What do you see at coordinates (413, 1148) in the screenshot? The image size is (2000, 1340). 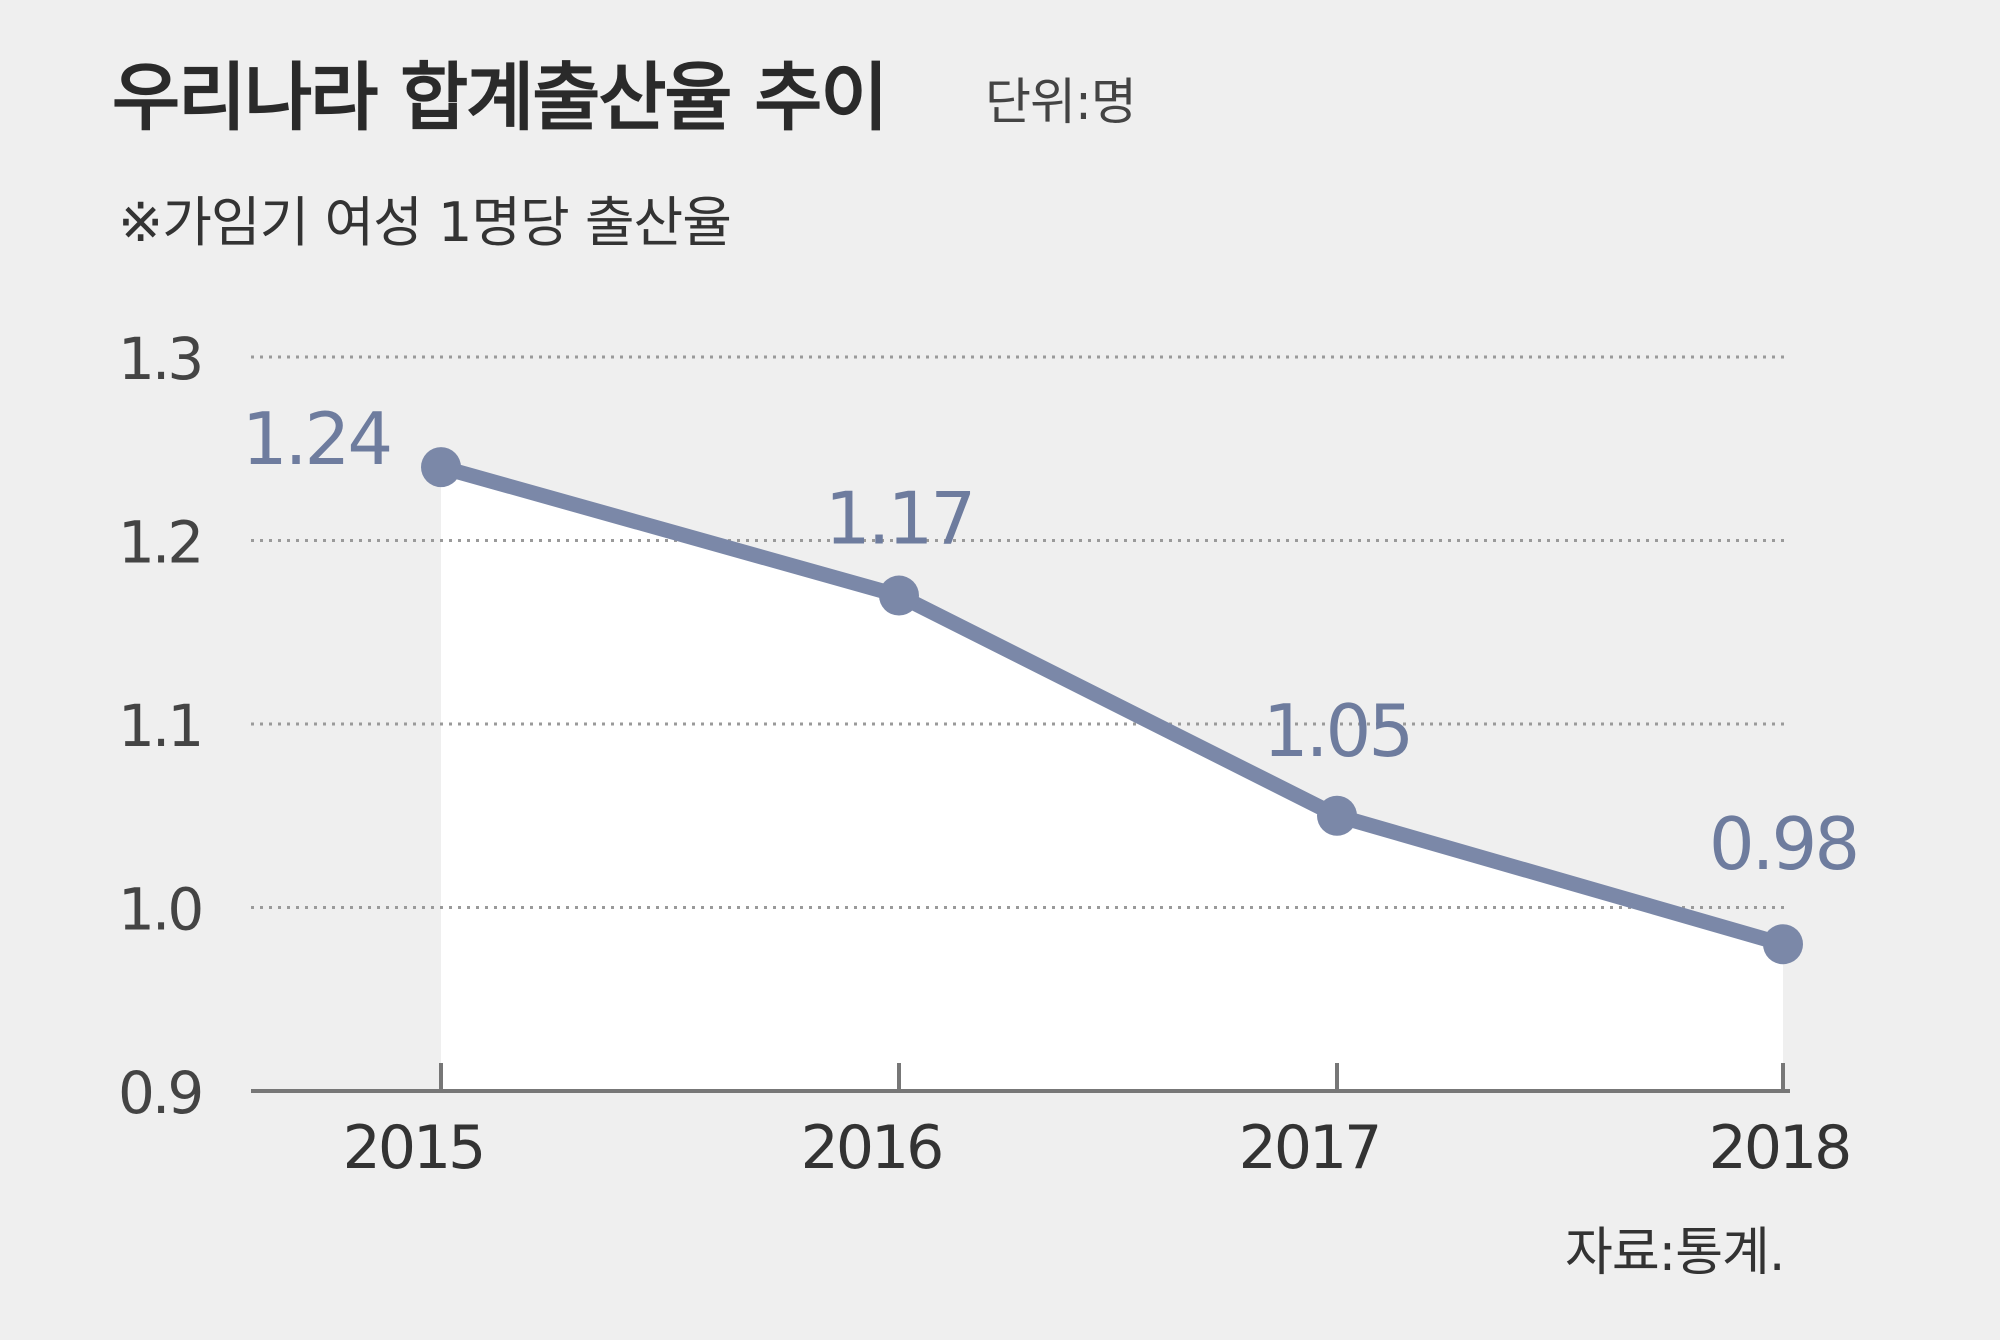 I see `x-tick-label: 2015` at bounding box center [413, 1148].